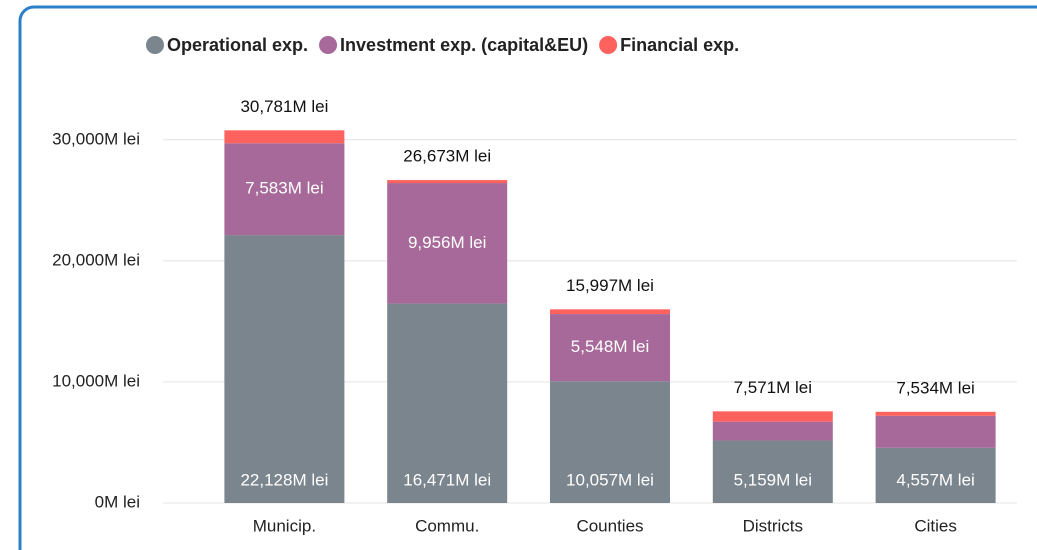 The image size is (1037, 550). What do you see at coordinates (935, 479) in the screenshot?
I see `data-label: 4,557M lei` at bounding box center [935, 479].